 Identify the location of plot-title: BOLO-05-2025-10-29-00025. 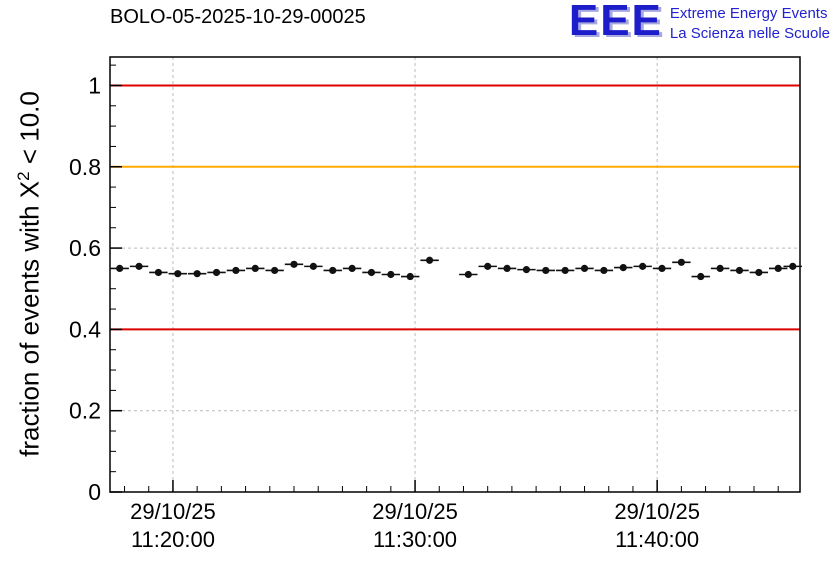
(238, 17).